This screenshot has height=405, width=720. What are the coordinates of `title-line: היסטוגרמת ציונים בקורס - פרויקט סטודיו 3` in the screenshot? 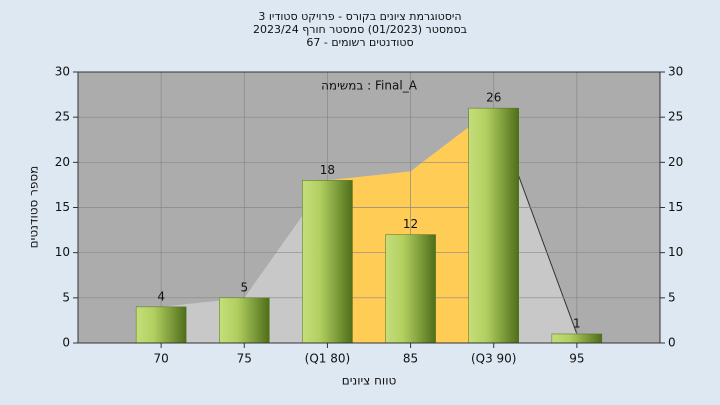 It's located at (359, 16).